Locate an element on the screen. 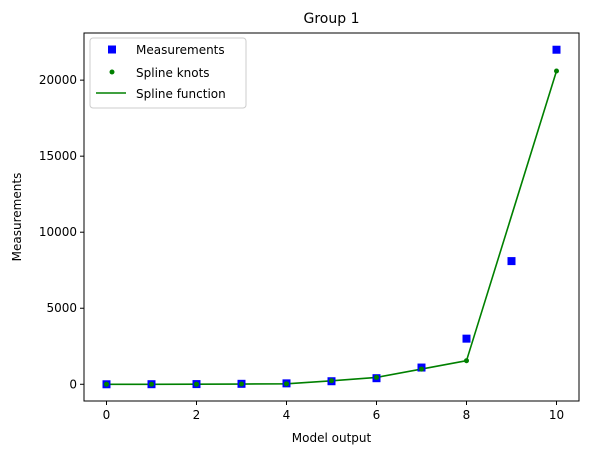 Image resolution: width=589 pixels, height=455 pixels. y-axis-label: Measurements is located at coordinates (17, 217).